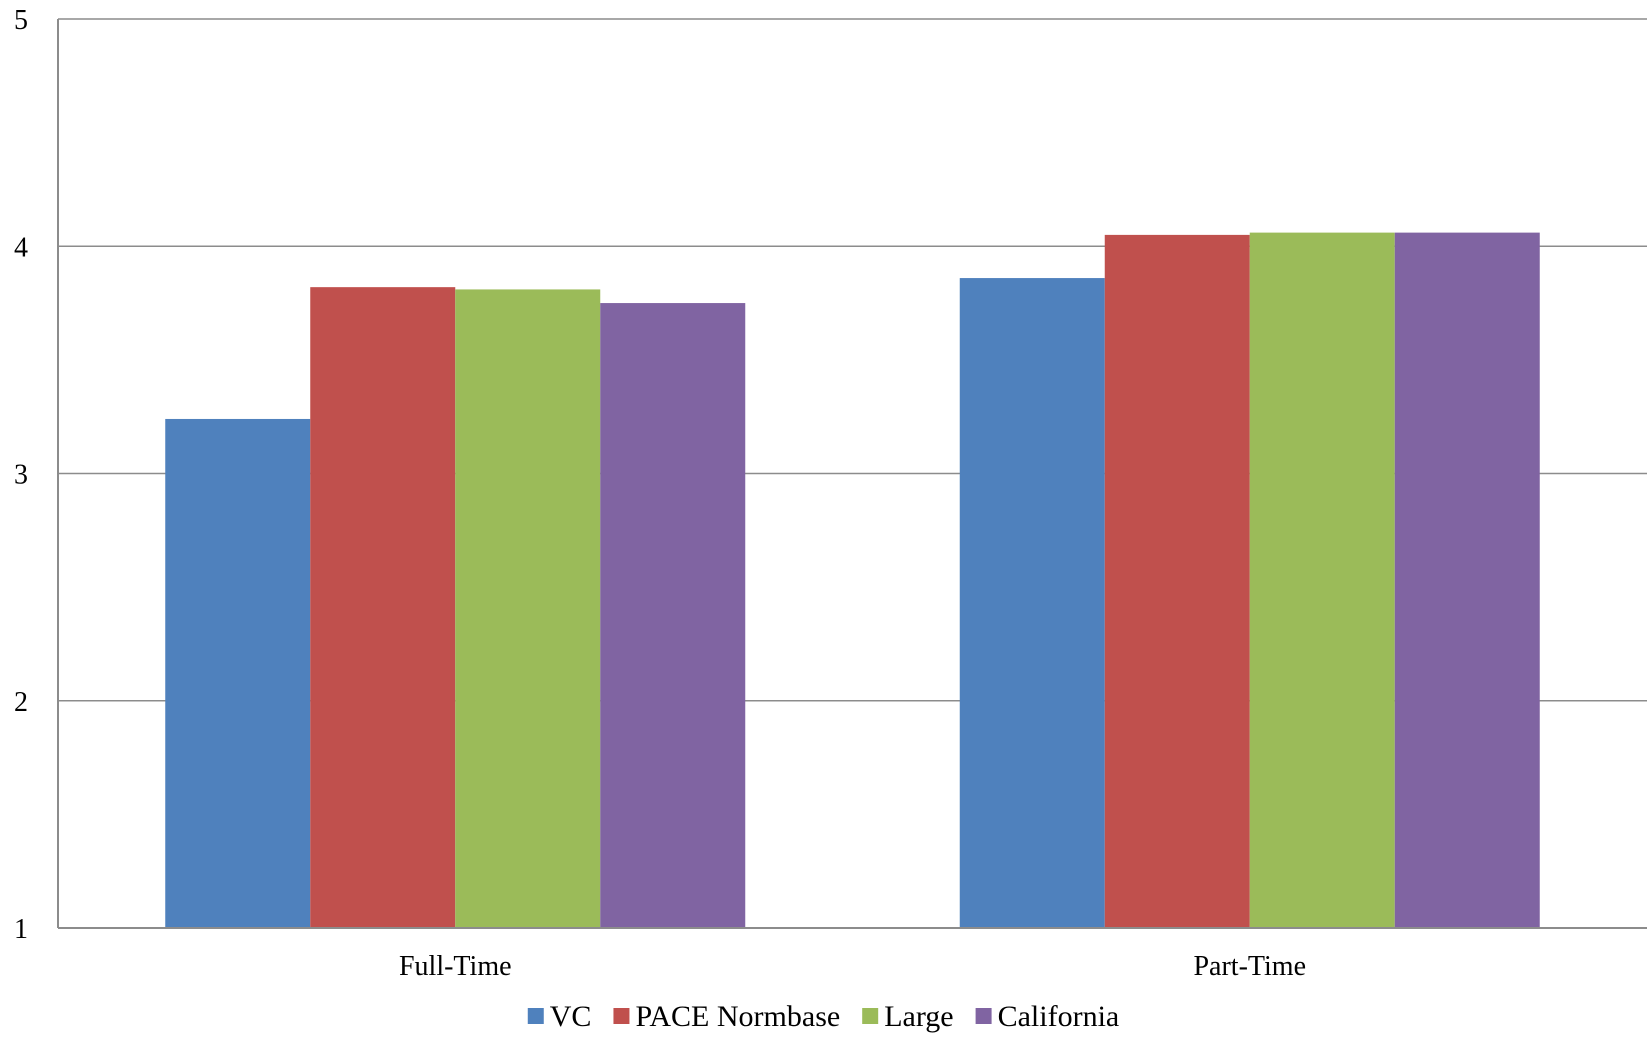  What do you see at coordinates (21, 929) in the screenshot?
I see `y-tick-label: 1` at bounding box center [21, 929].